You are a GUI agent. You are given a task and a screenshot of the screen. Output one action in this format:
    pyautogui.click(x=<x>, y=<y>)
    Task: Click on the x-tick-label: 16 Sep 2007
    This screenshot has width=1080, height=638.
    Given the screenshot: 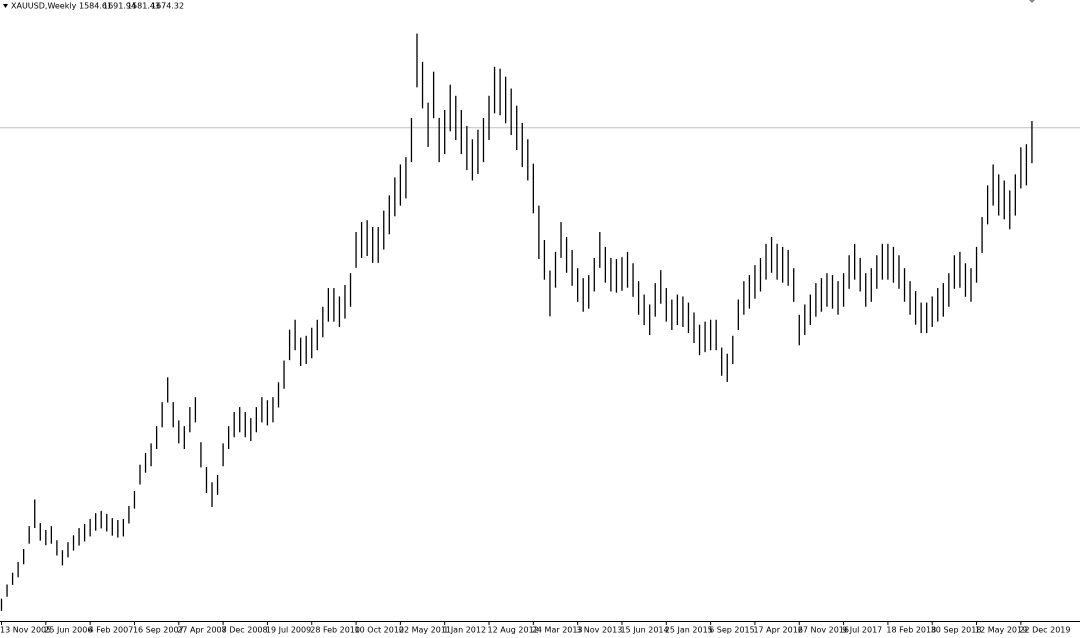 What is the action you would take?
    pyautogui.click(x=158, y=630)
    